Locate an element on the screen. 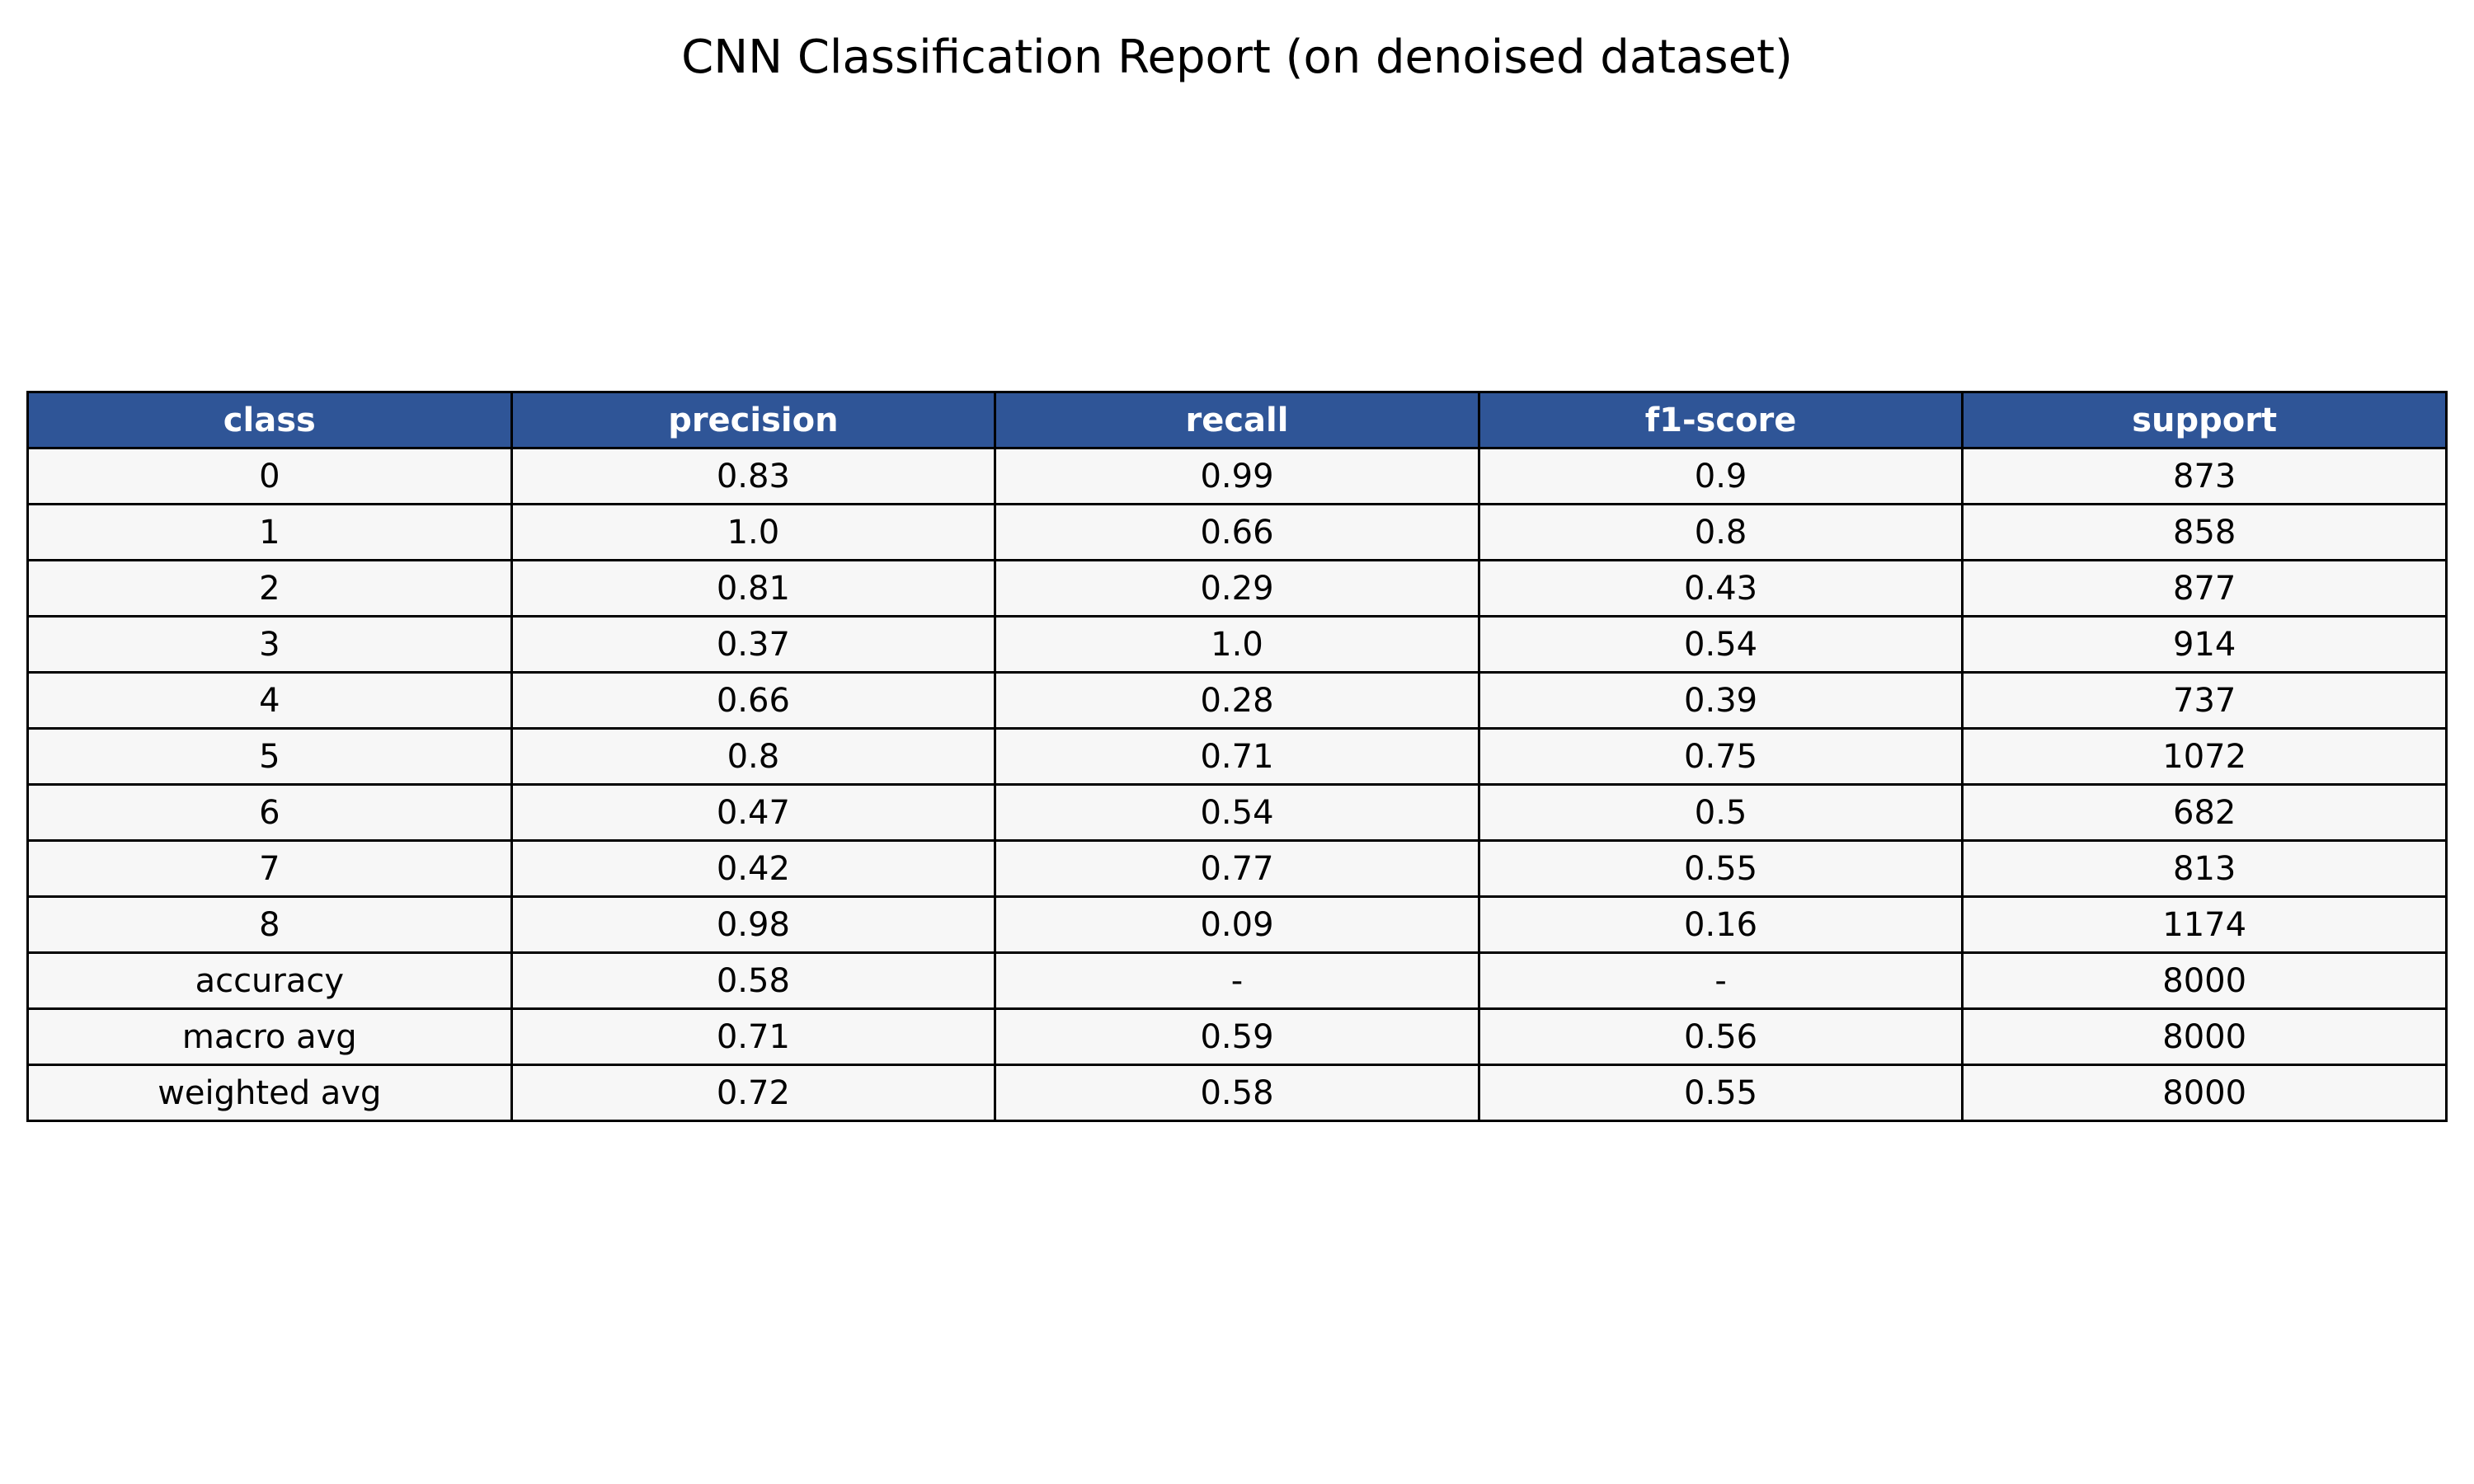  column-header-support: support is located at coordinates (2204, 420).